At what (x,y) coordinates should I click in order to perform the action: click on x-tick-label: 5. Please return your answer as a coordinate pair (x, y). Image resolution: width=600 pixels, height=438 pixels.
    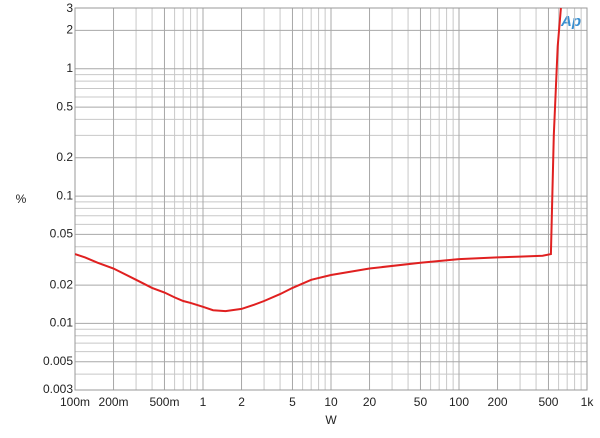
    Looking at the image, I should click on (292, 402).